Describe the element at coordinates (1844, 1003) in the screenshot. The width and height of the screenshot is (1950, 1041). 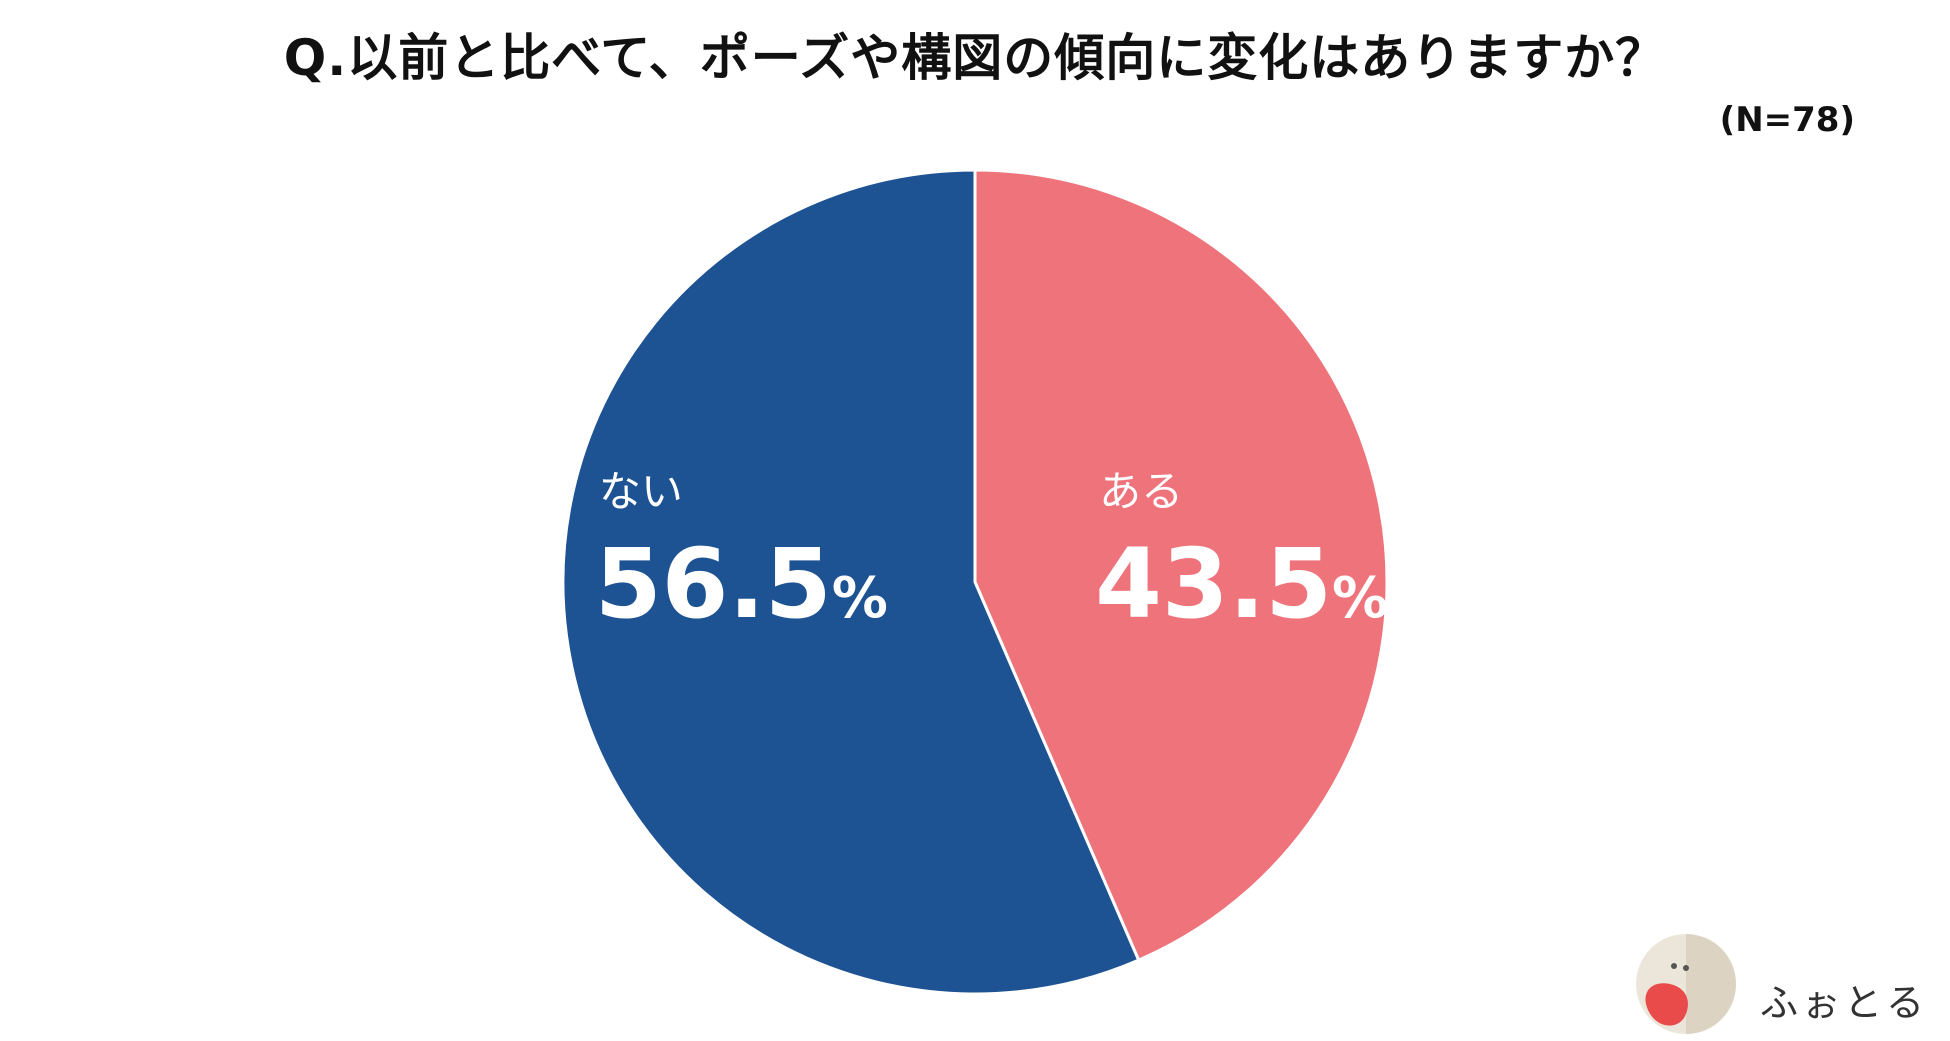
I see `brand-logo-text: ふぉとる` at that location.